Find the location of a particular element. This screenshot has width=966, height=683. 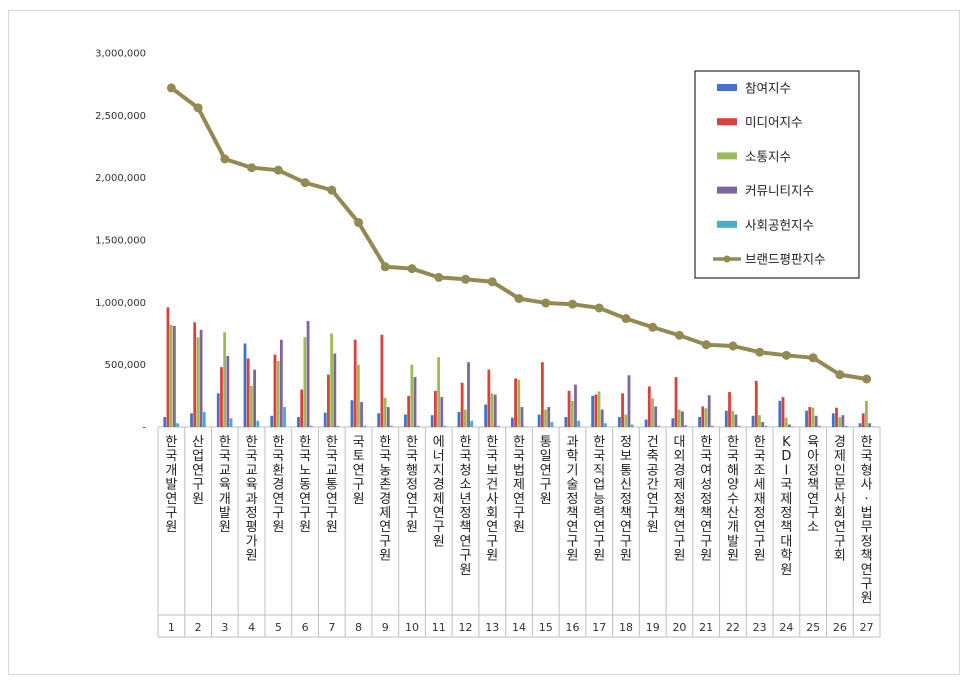

legend-box is located at coordinates (777, 174).